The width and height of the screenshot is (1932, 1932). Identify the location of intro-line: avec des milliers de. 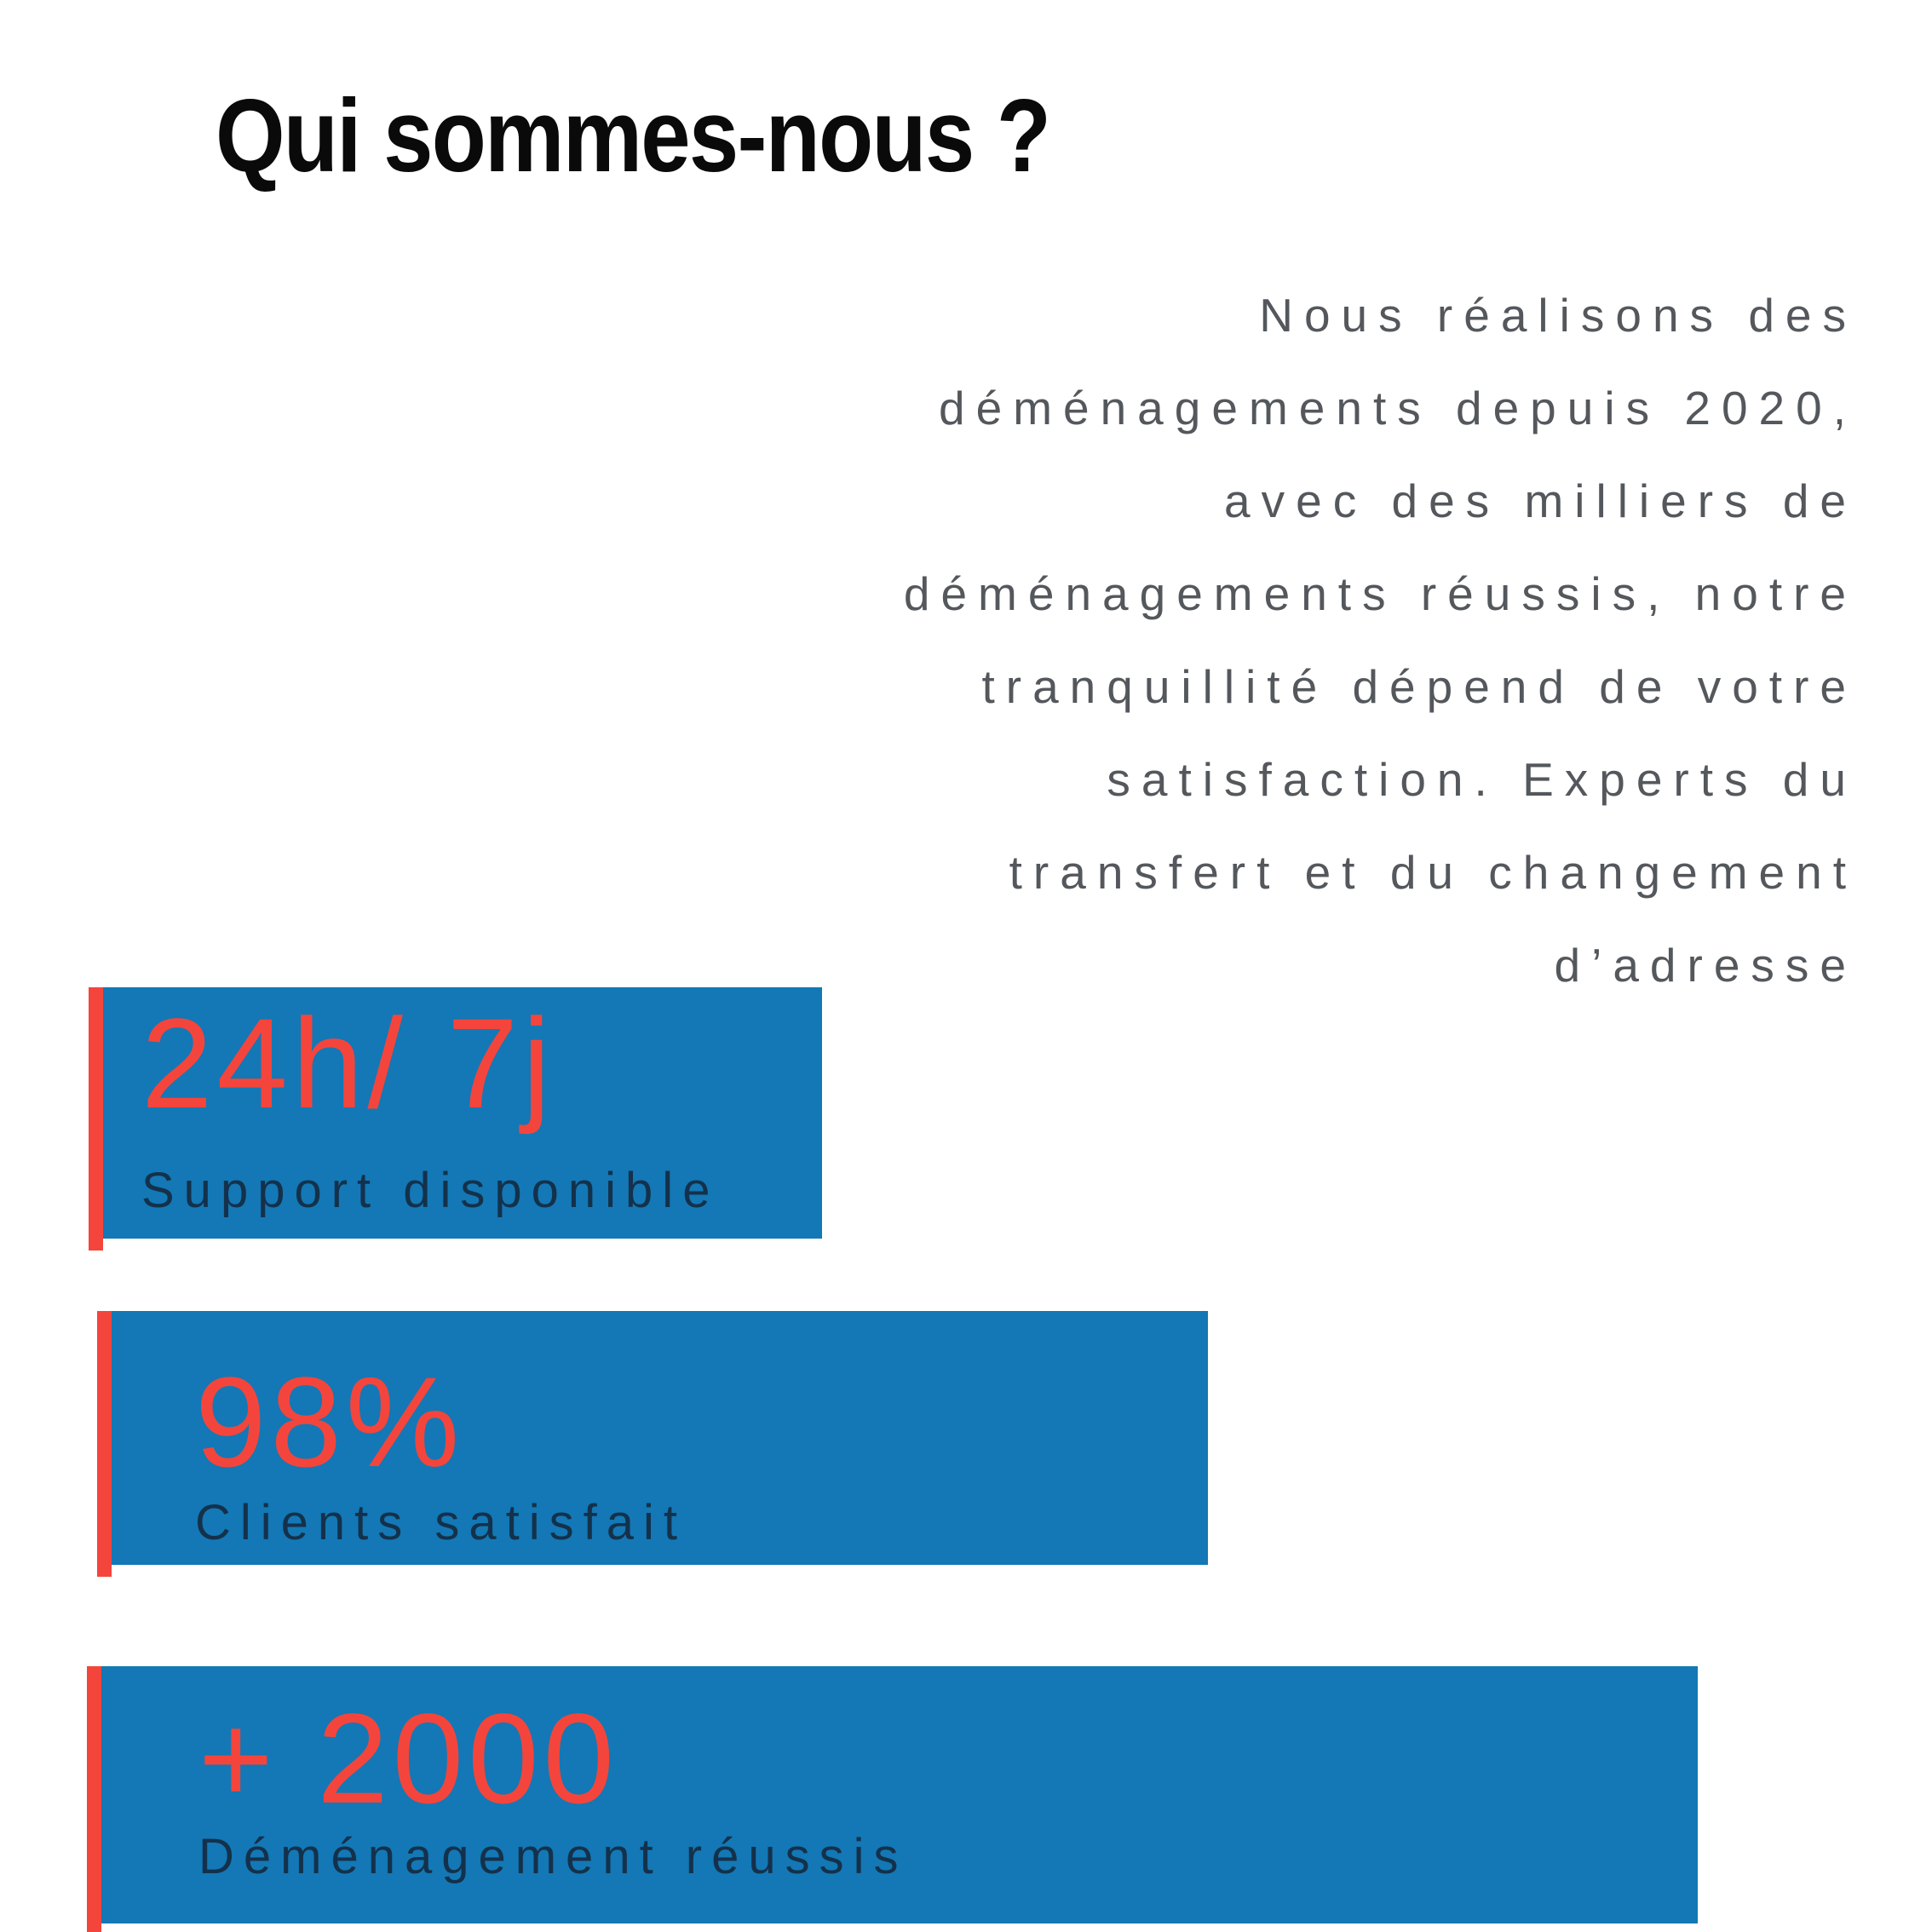
(1541, 501).